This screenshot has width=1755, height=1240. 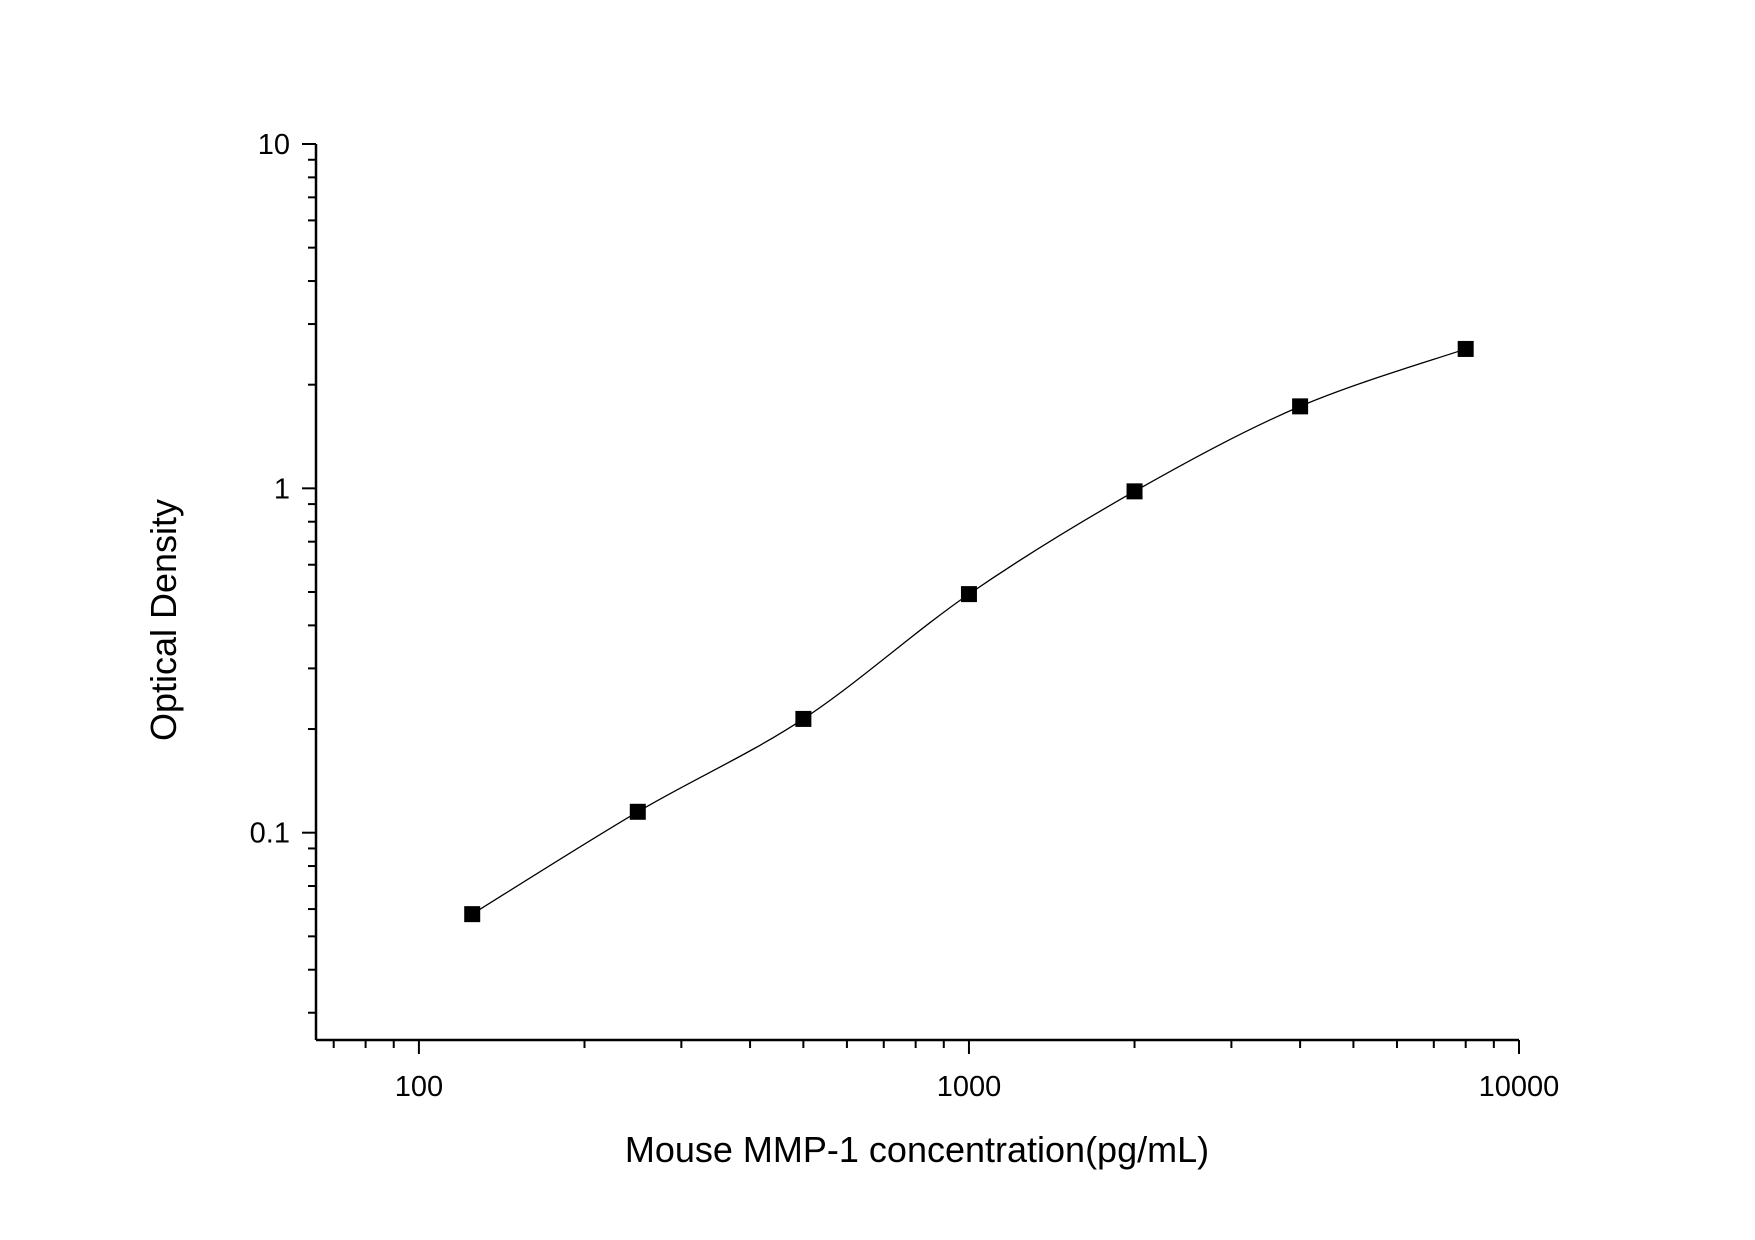 I want to click on x-axis-label: Mouse MMP-1 concentration(pg/mL), so click(x=917, y=1149).